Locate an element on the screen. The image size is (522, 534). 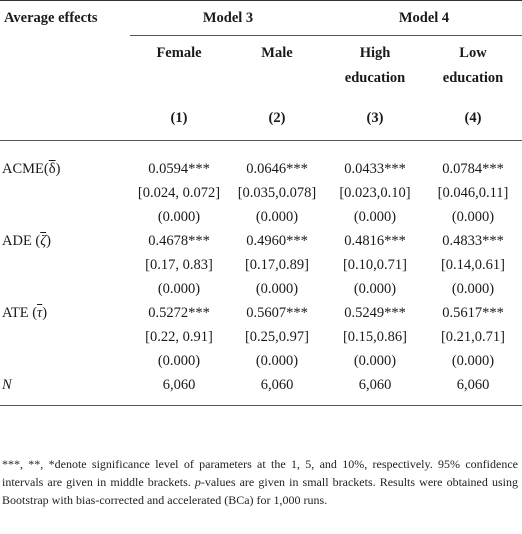
col-number-1: (1) is located at coordinates (179, 118).